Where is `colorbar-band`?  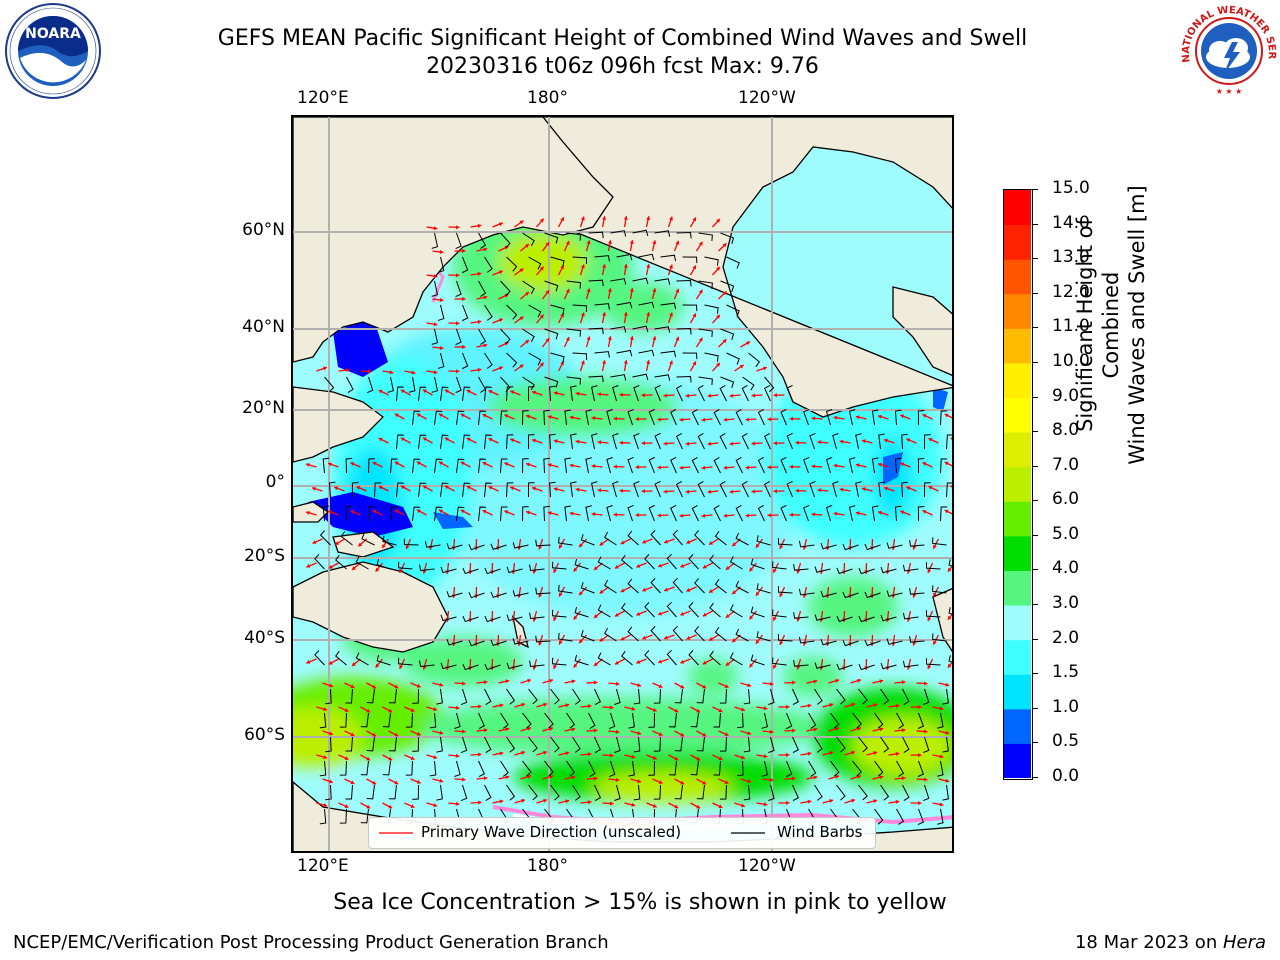 colorbar-band is located at coordinates (1017, 380).